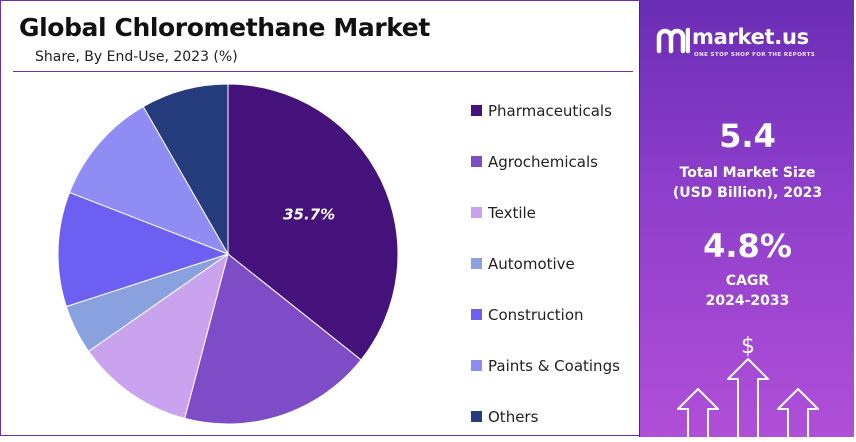  I want to click on legend-item-others: Others, so click(545, 416).